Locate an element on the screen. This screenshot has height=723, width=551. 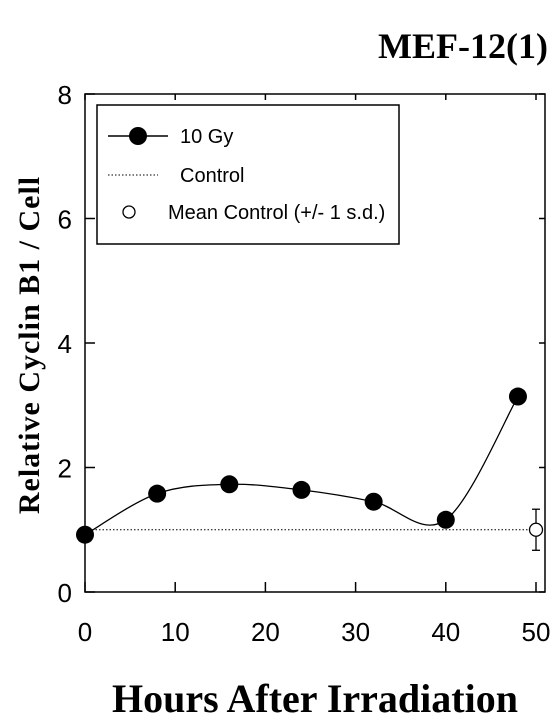
x-axis-label: Hours After Irradiation is located at coordinates (315, 698).